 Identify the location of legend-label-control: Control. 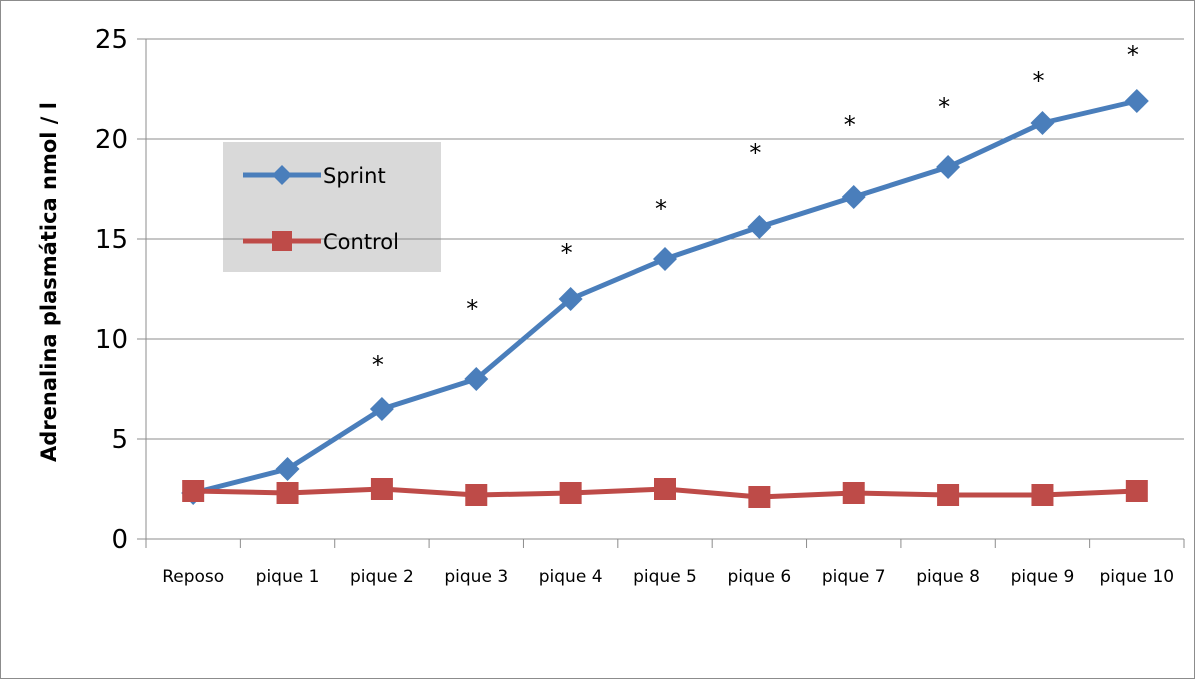
(361, 242).